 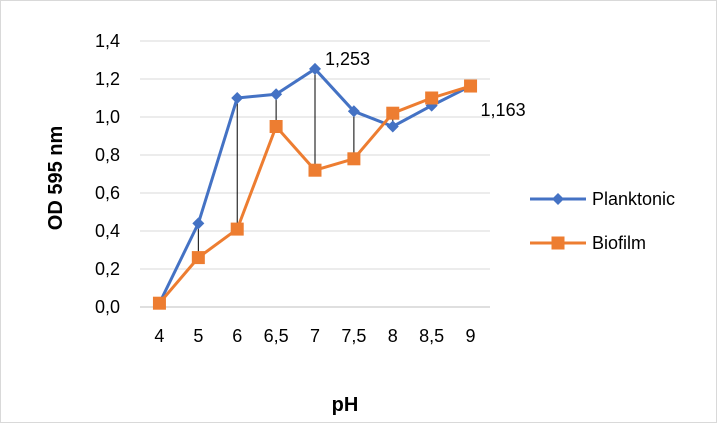 What do you see at coordinates (107, 193) in the screenshot?
I see `y-tick-label: 0,6` at bounding box center [107, 193].